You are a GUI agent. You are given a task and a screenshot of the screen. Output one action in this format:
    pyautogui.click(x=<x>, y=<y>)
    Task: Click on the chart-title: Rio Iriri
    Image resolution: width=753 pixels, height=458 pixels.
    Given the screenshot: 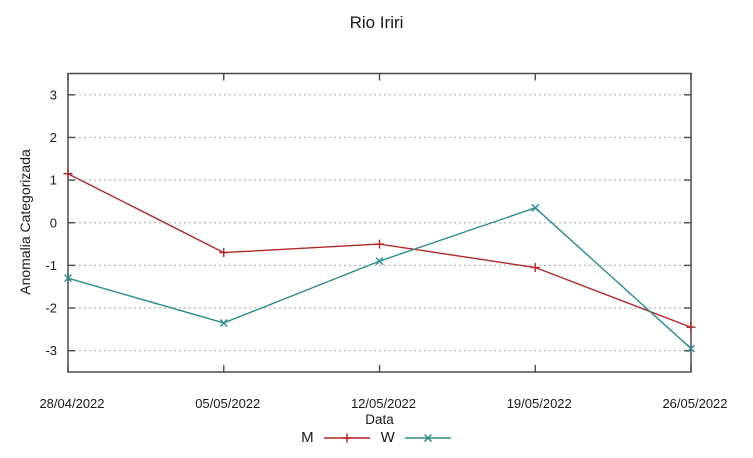 What is the action you would take?
    pyautogui.click(x=376, y=22)
    